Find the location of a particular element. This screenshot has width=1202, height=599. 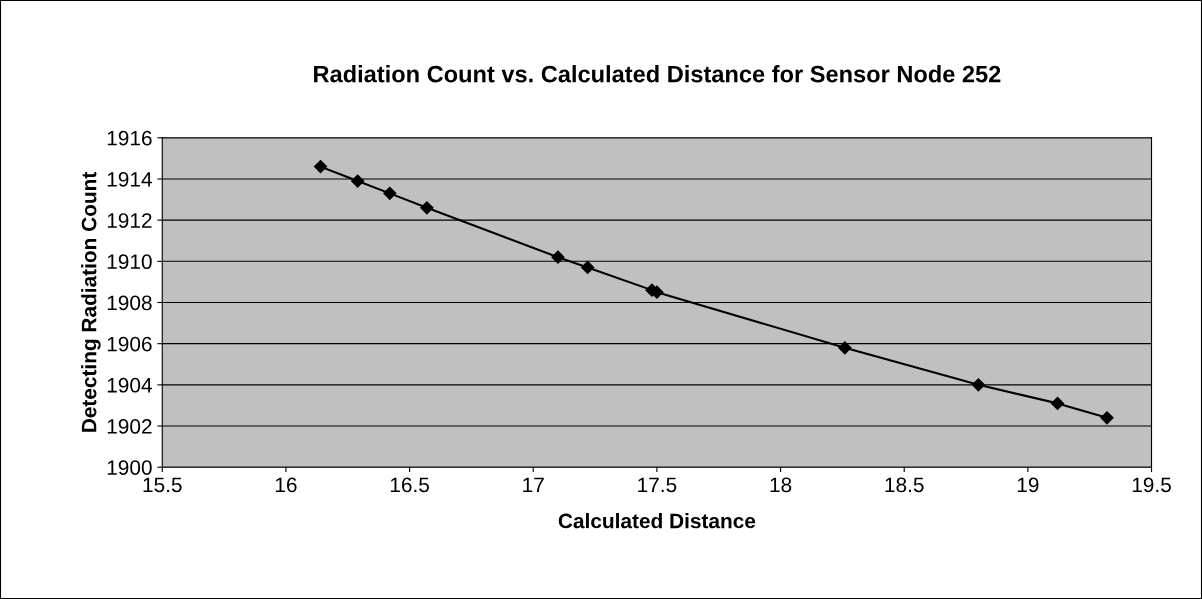

y-tick-label: 1910 is located at coordinates (129, 262).